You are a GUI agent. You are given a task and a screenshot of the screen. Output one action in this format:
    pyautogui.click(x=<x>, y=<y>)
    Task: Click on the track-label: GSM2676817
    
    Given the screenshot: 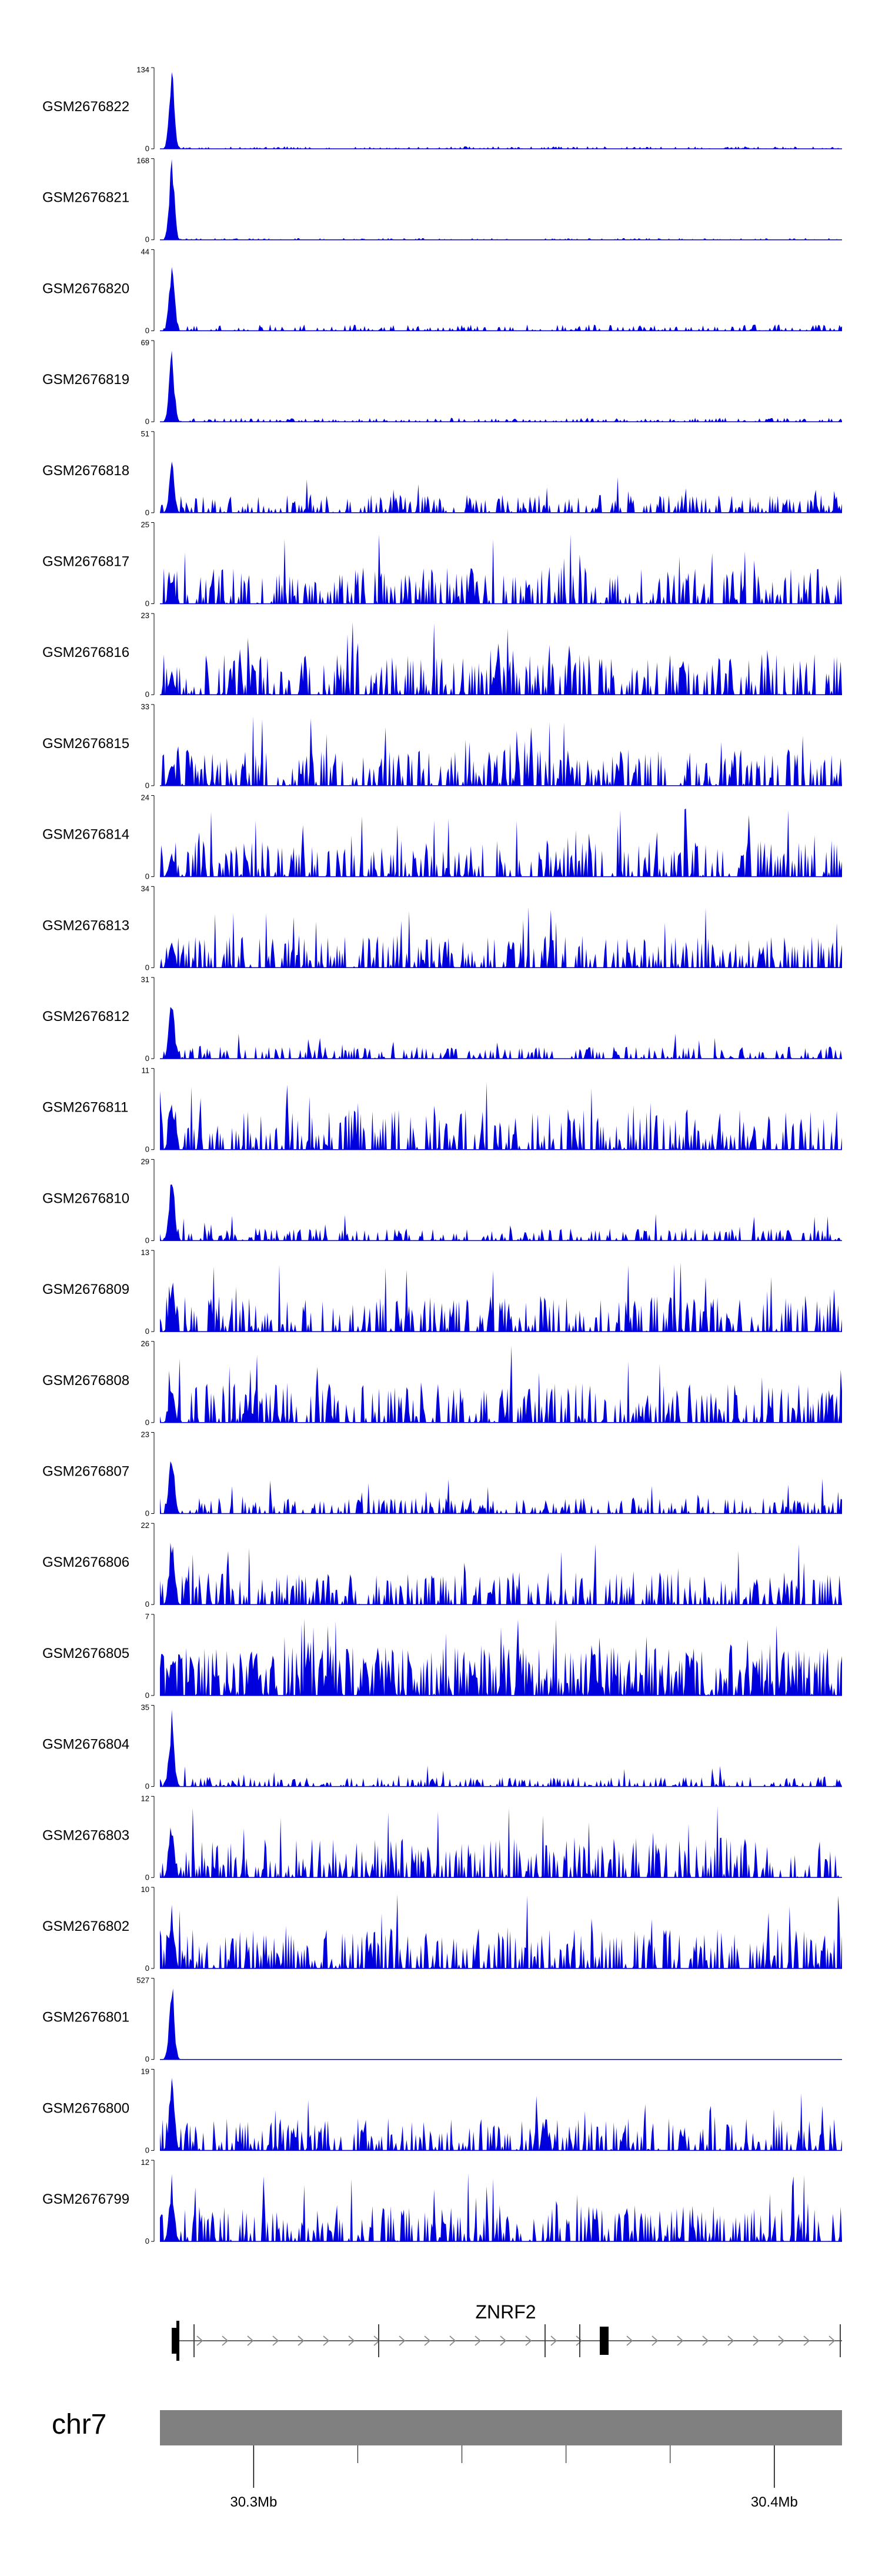 What is the action you would take?
    pyautogui.click(x=85, y=562)
    